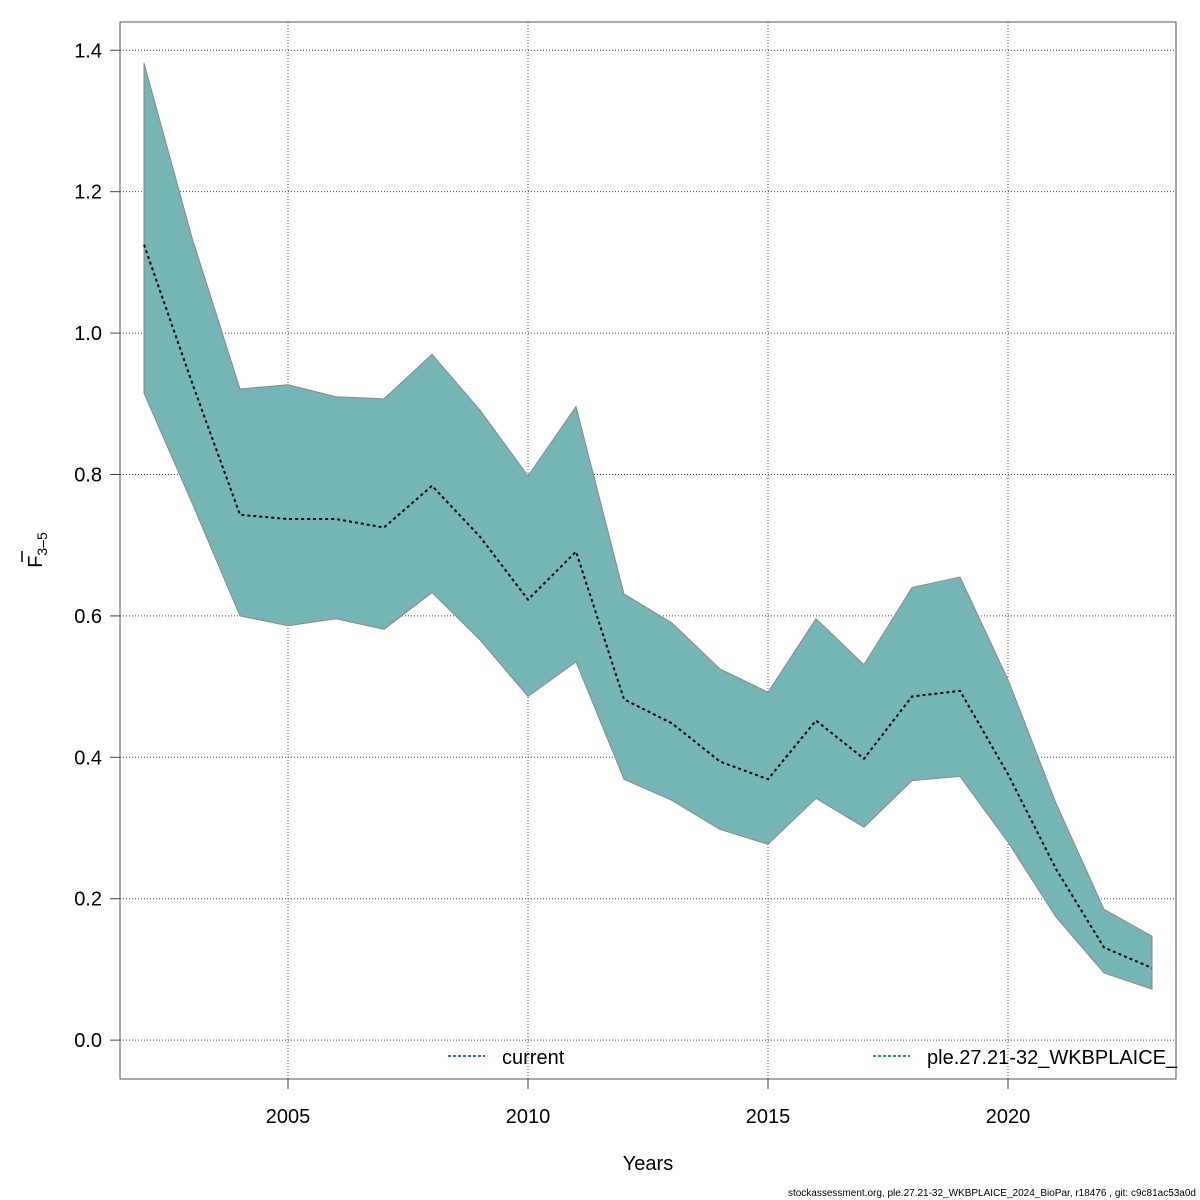 The width and height of the screenshot is (1200, 1200). Describe the element at coordinates (88, 900) in the screenshot. I see `y-tick-label: 0.2` at that location.